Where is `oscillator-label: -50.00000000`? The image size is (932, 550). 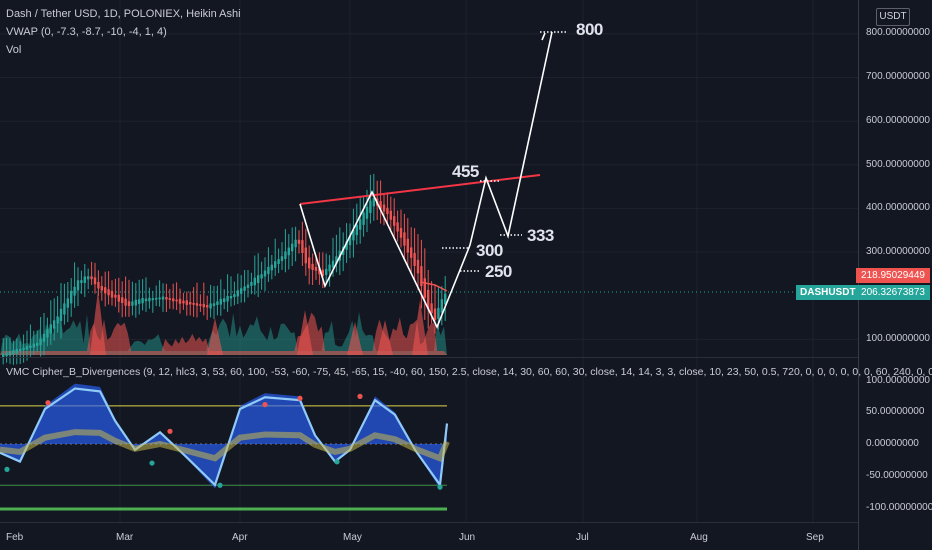 oscillator-label: -50.00000000 is located at coordinates (897, 475).